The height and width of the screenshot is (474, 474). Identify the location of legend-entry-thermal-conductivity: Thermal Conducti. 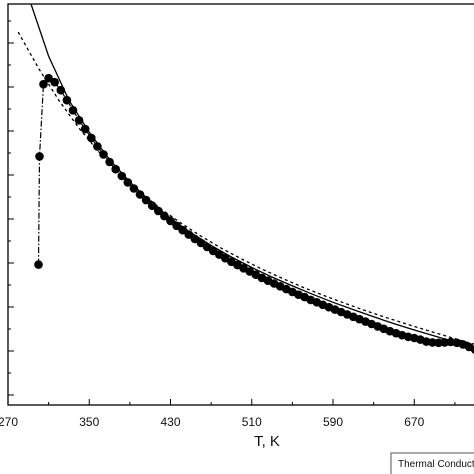
(436, 464).